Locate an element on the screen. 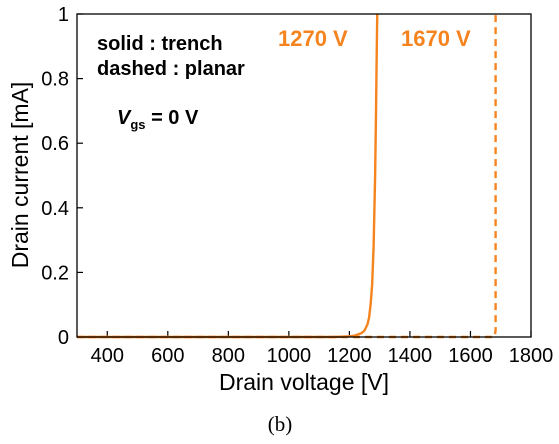 This screenshot has height=444, width=559. x-tick-label: 1200 is located at coordinates (349, 356).